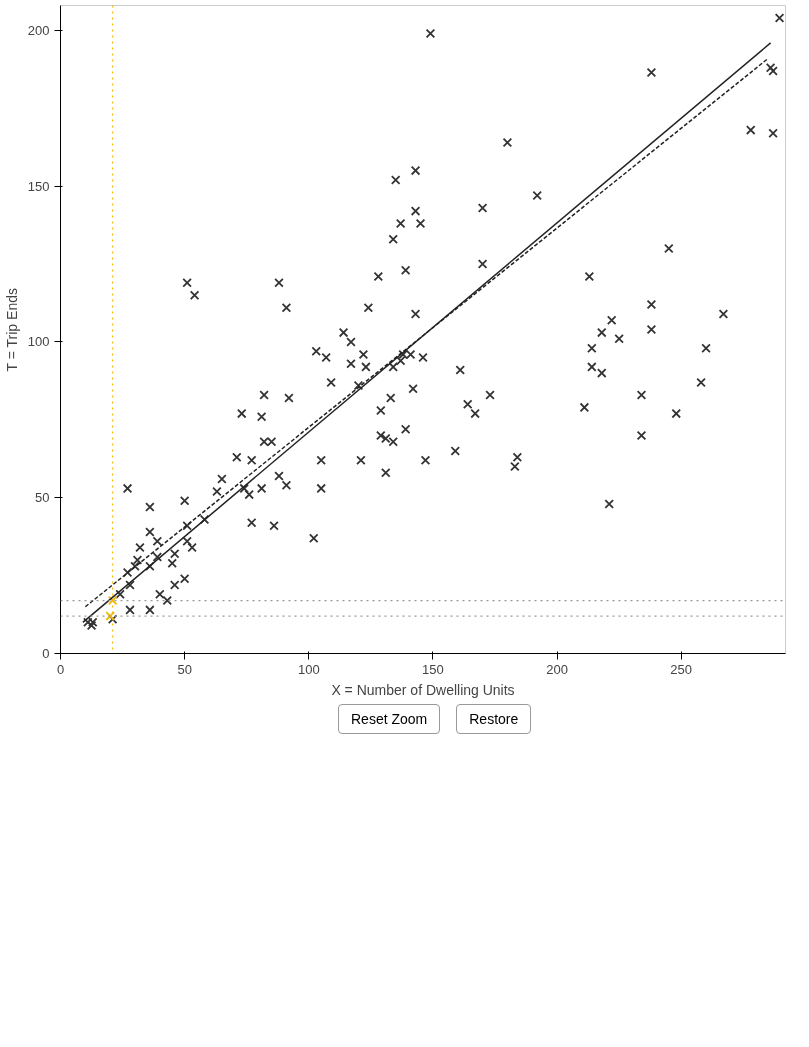  Describe the element at coordinates (308, 669) in the screenshot. I see `x-tick-label: 100` at that location.